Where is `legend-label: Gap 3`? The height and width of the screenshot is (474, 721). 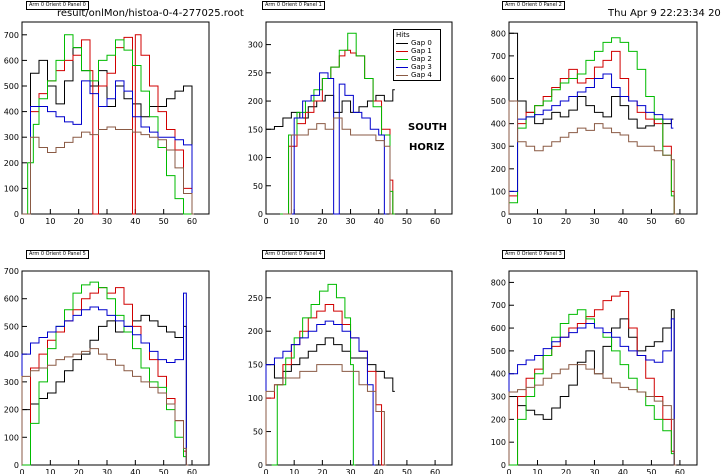 legend-label: Gap 3 is located at coordinates (421, 67).